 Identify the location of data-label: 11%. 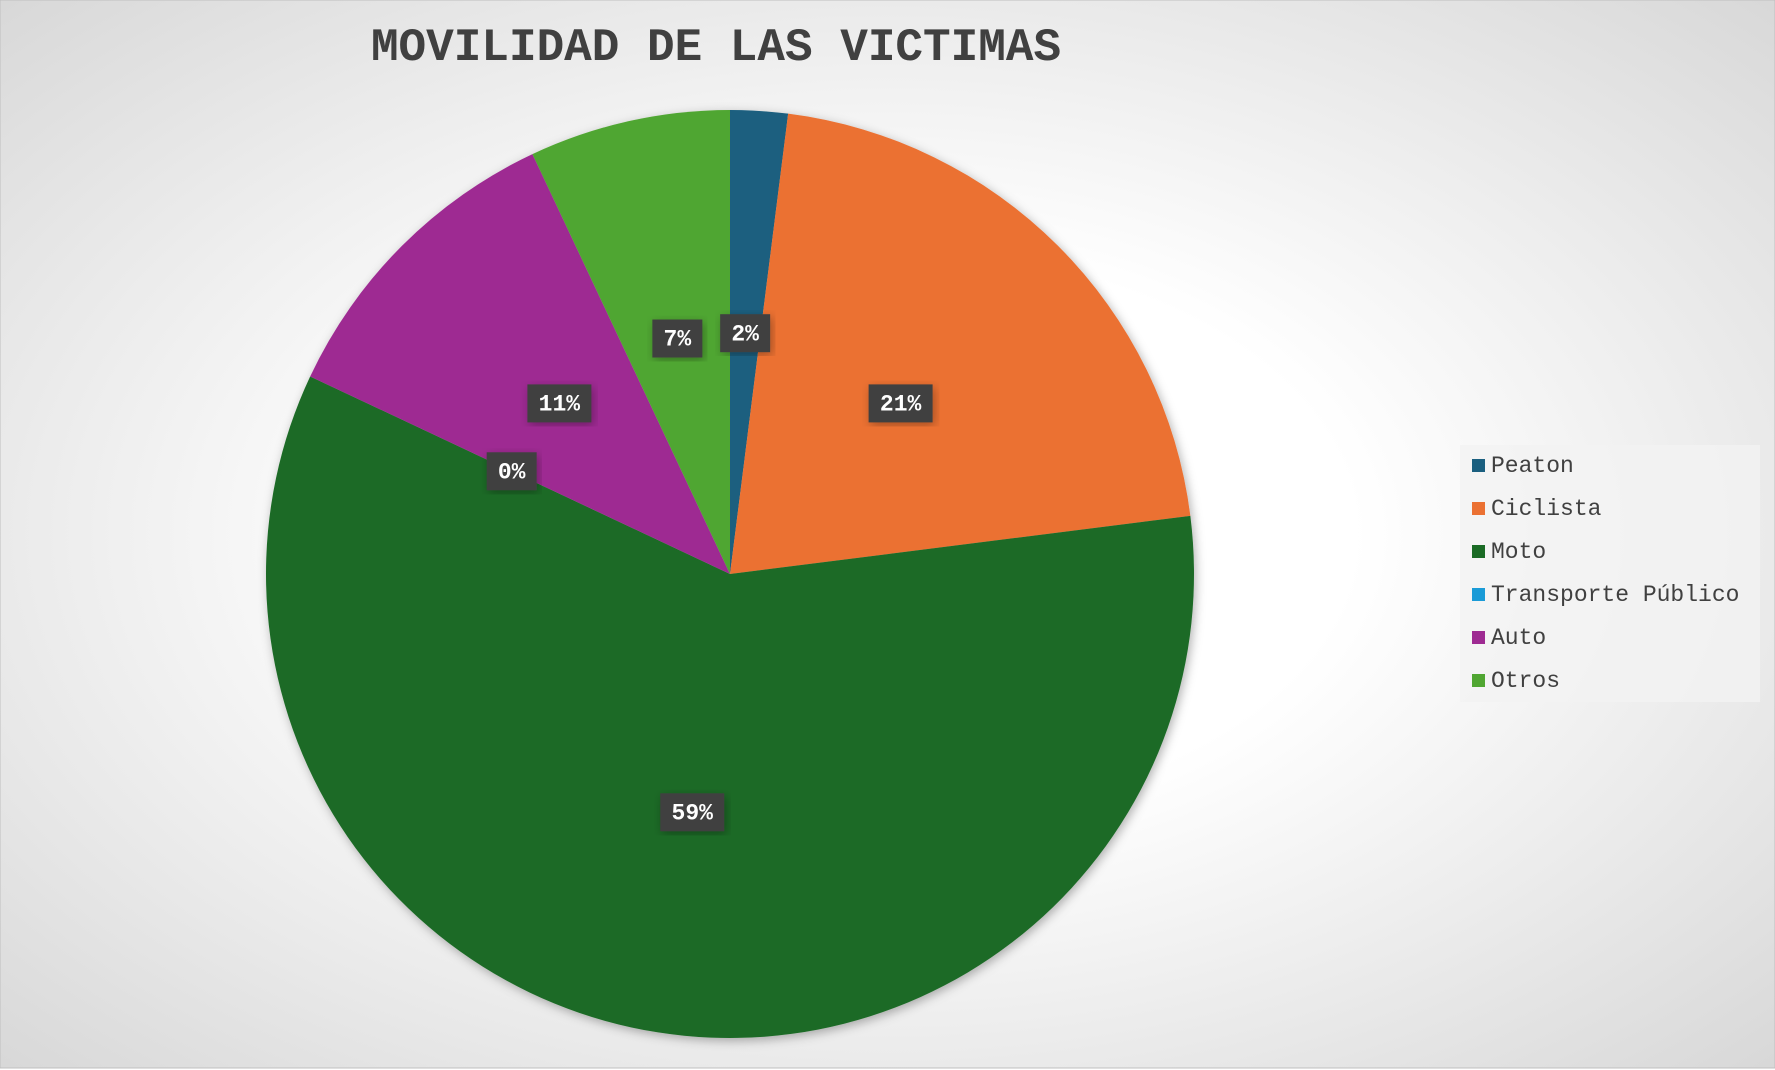
(560, 404).